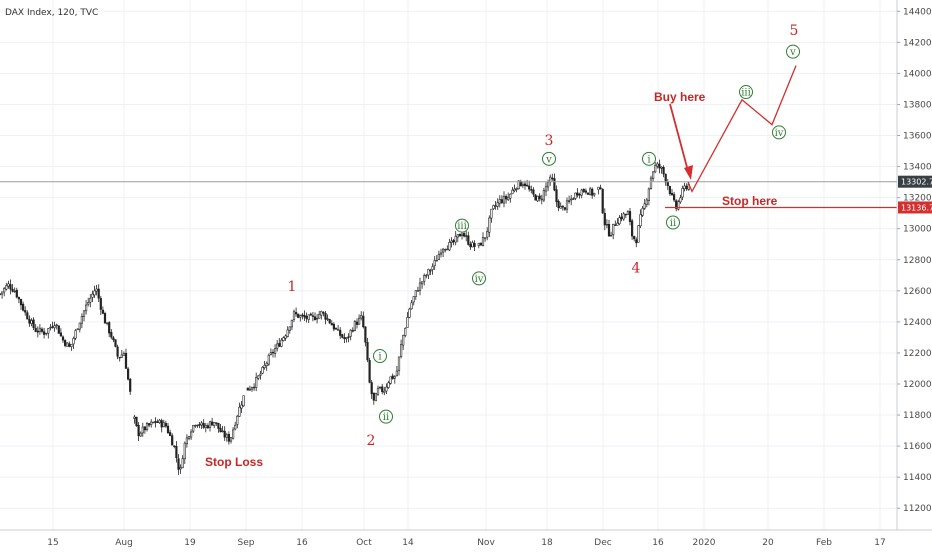  What do you see at coordinates (917, 137) in the screenshot?
I see `y-tick-label: 13600.0` at bounding box center [917, 137].